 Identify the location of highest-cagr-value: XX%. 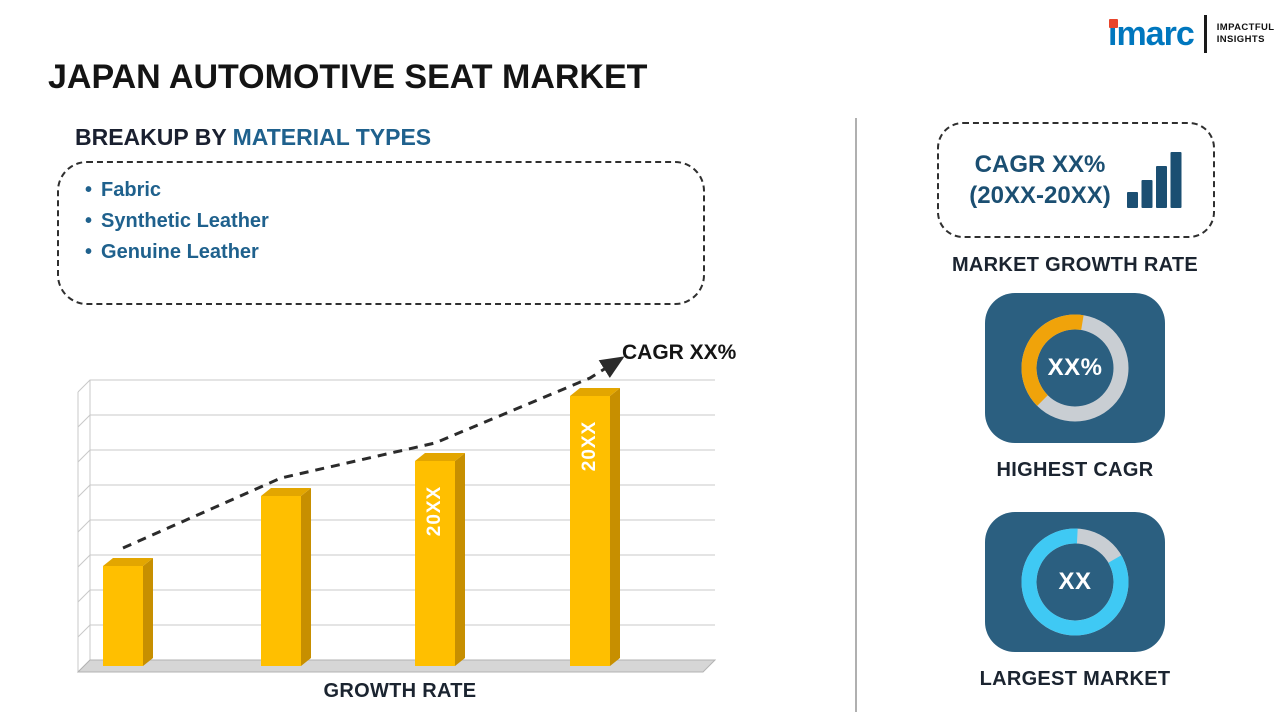
(1075, 367).